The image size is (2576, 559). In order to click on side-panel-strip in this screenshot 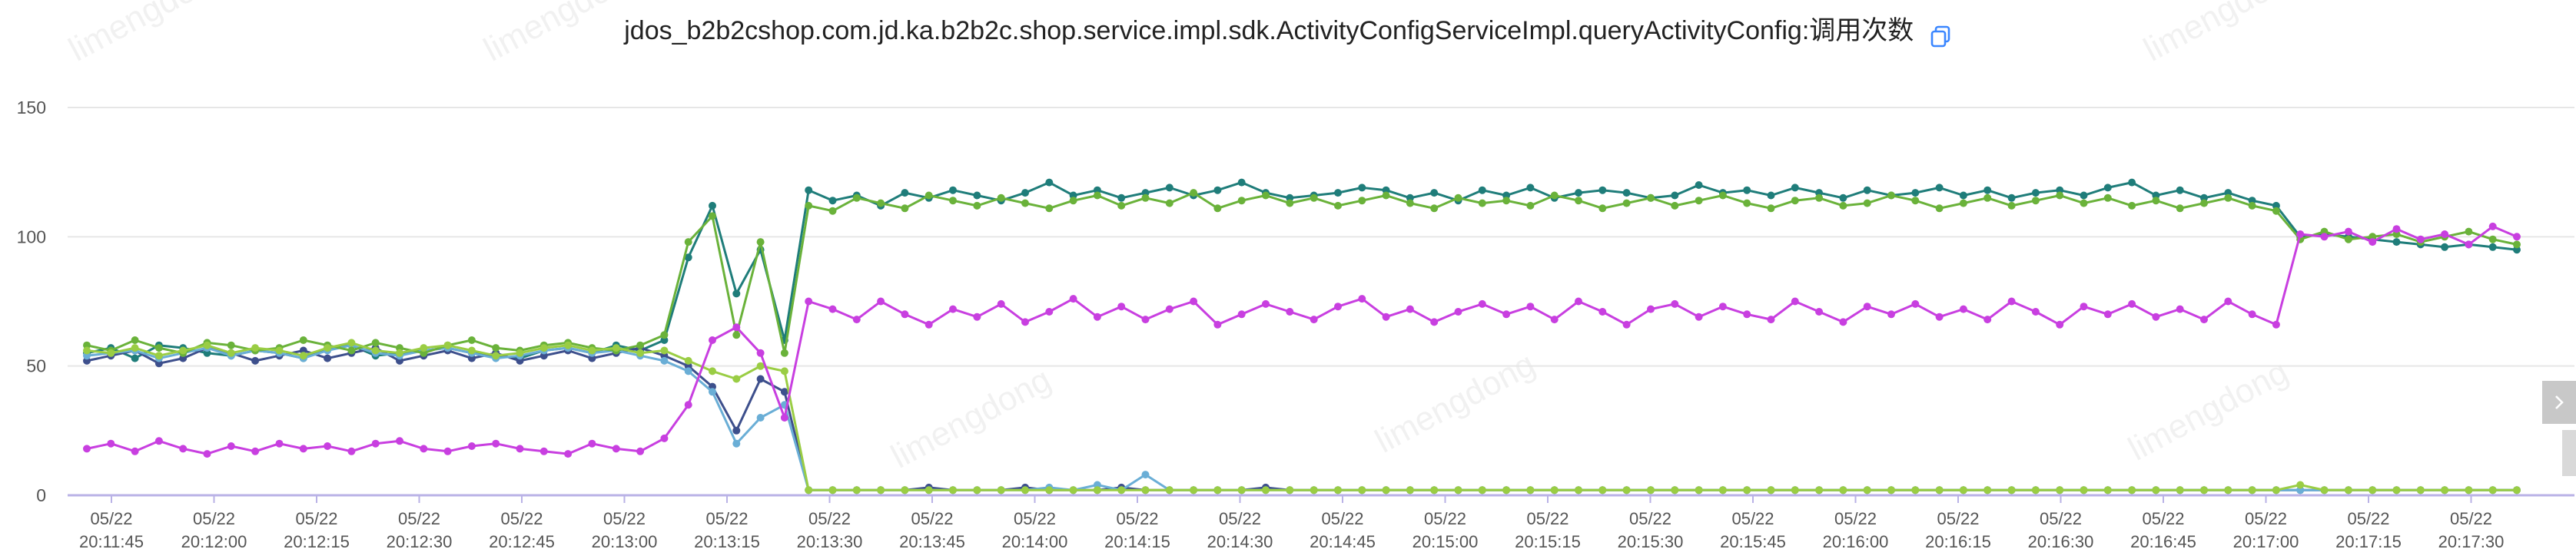, I will do `click(2569, 453)`.